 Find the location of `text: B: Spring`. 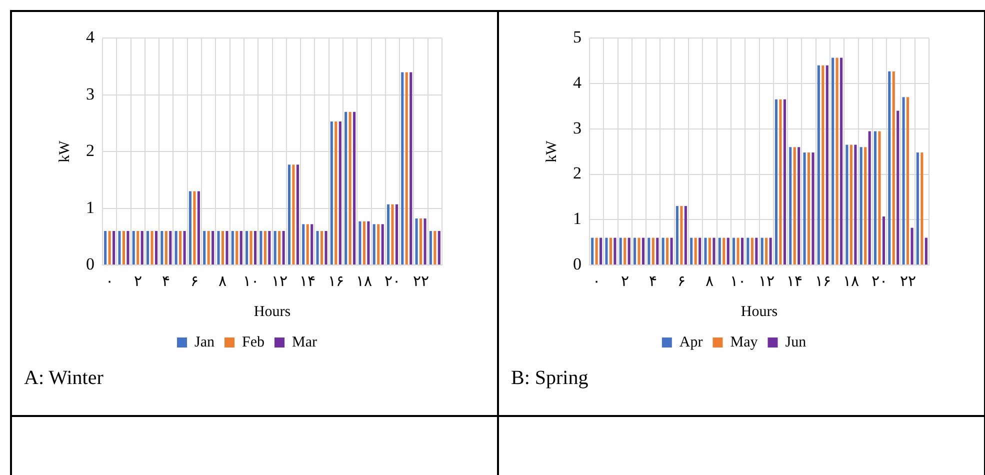

text: B: Spring is located at coordinates (549, 378).